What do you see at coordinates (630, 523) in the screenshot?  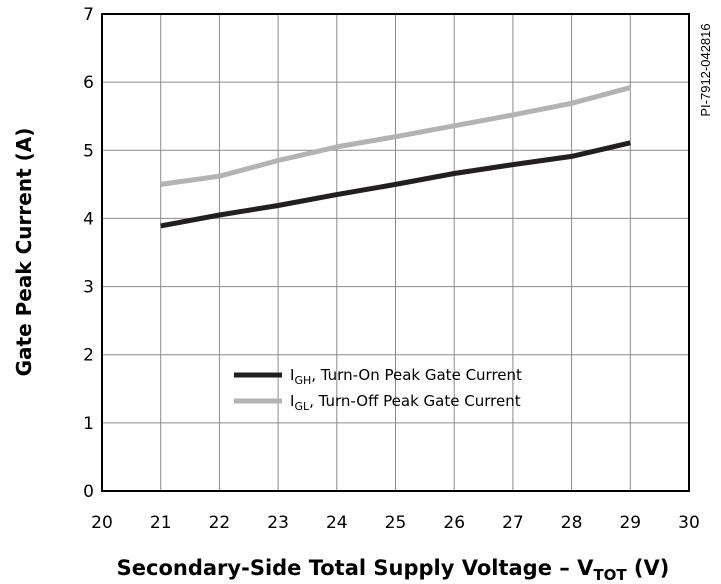 I see `x-tick-label: 29` at bounding box center [630, 523].